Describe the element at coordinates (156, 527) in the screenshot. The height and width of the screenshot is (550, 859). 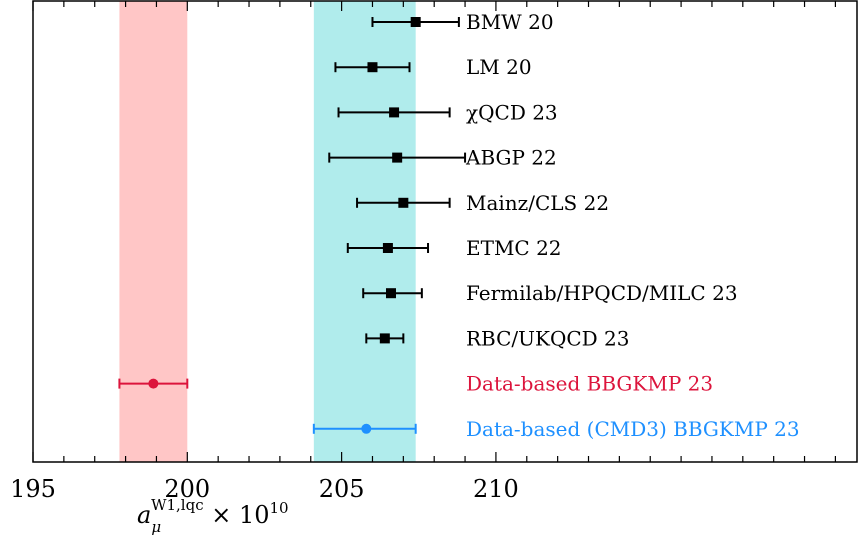
I see `x-axis-label-subscript: μ` at that location.